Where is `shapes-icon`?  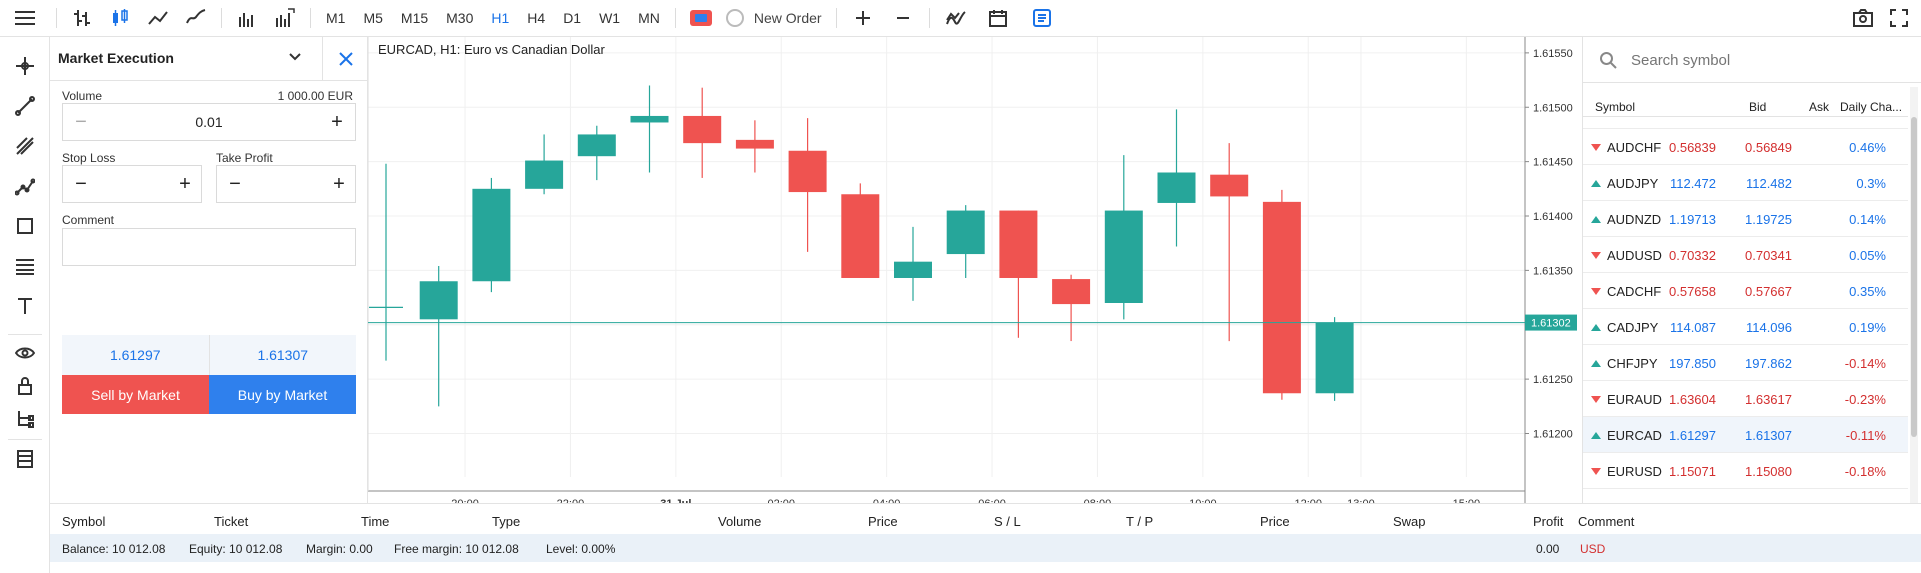 shapes-icon is located at coordinates (25, 226).